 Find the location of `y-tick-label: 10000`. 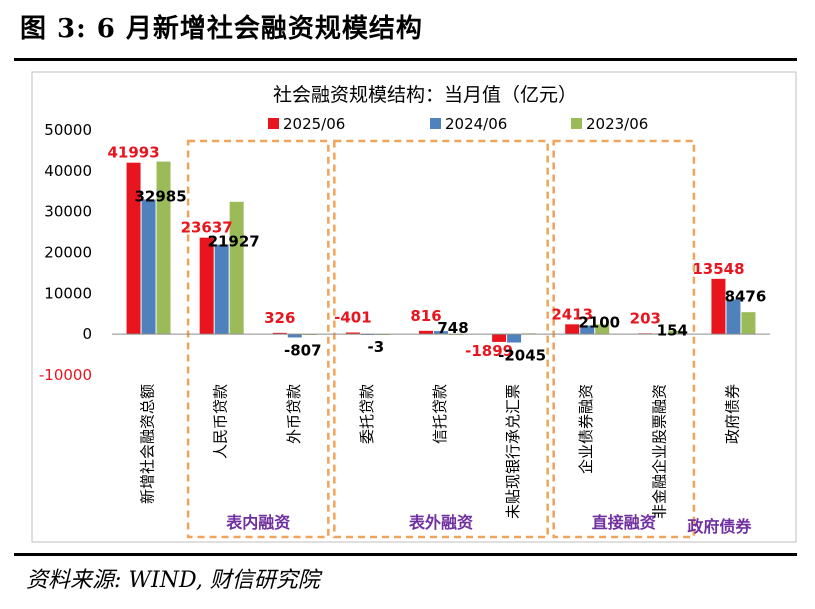

y-tick-label: 10000 is located at coordinates (68, 293).